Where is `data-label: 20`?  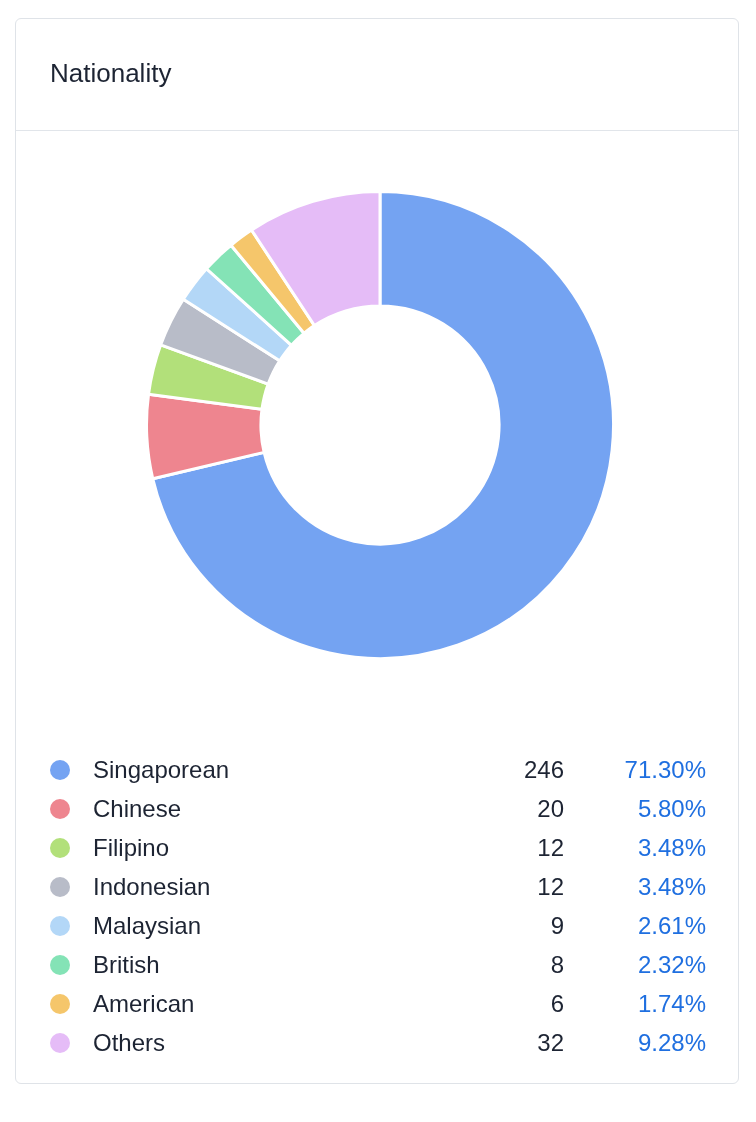
data-label: 20 is located at coordinates (550, 809).